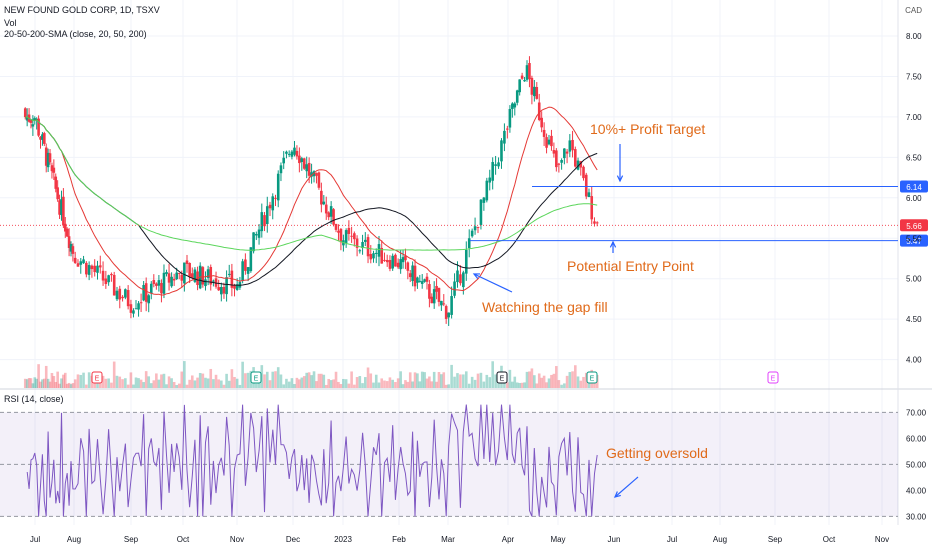 This screenshot has width=932, height=550. Describe the element at coordinates (914, 319) in the screenshot. I see `price-tick-1: 4.50` at that location.